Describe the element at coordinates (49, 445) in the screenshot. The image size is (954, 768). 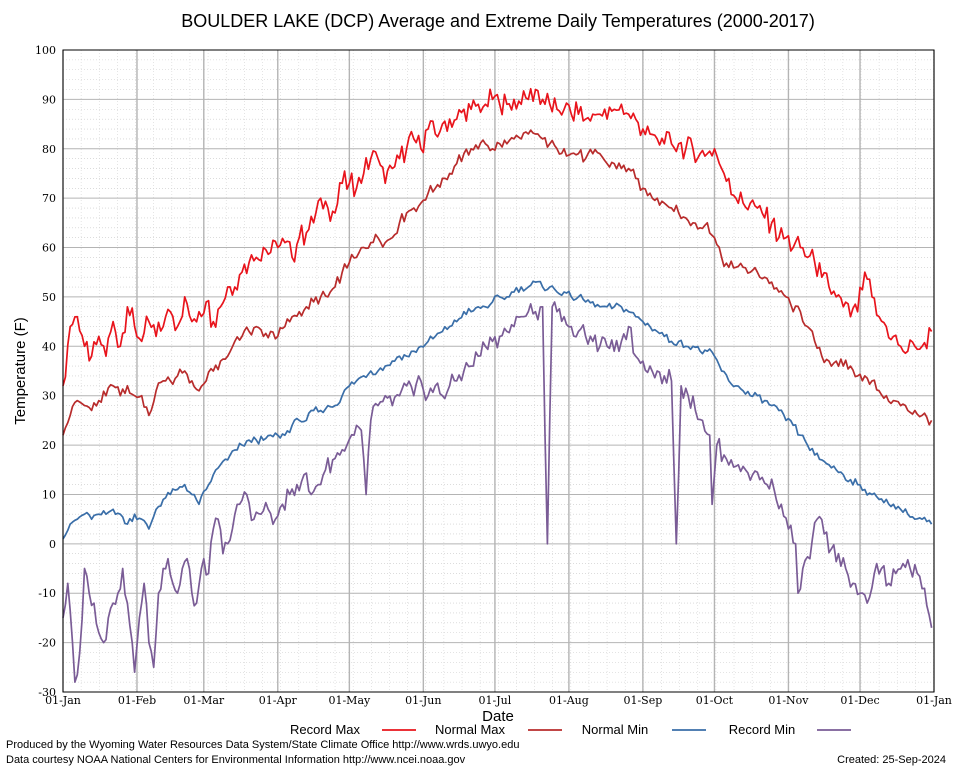
I see `y-tick-label: 20` at that location.